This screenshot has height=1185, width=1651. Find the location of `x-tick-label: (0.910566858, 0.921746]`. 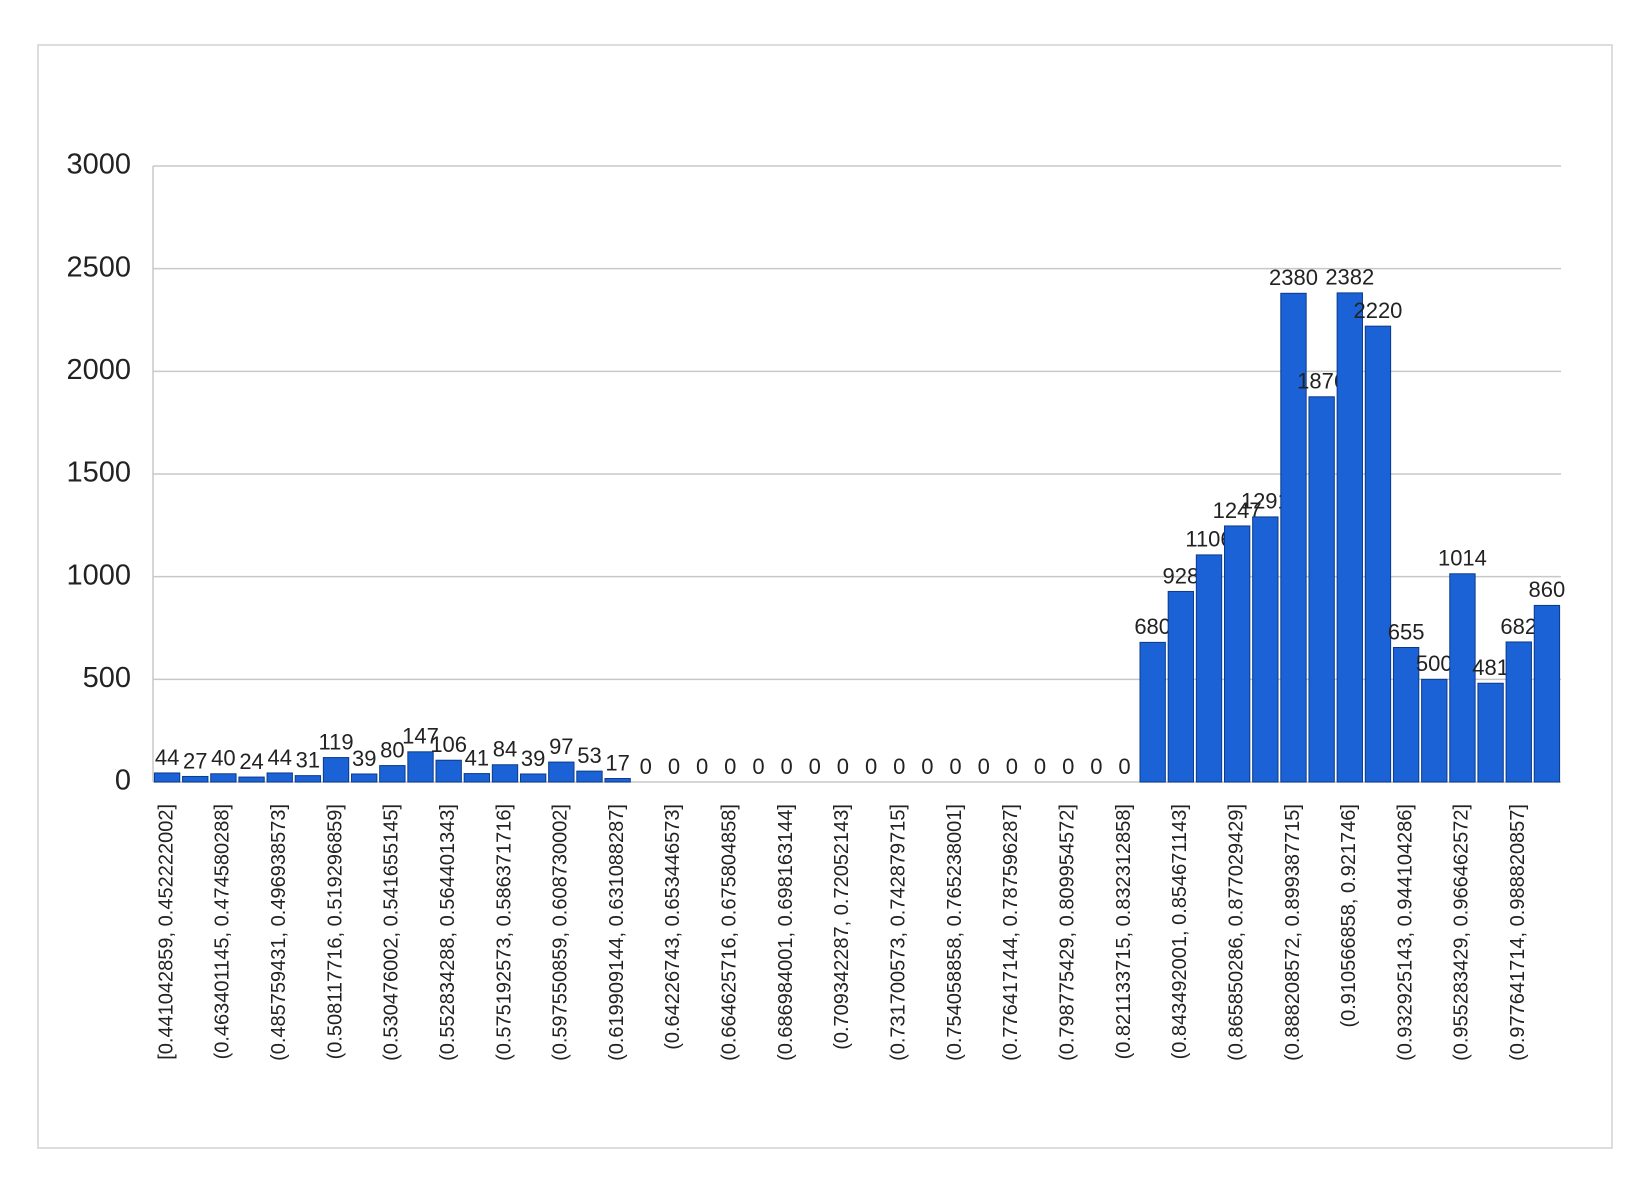

x-tick-label: (0.910566858, 0.921746] is located at coordinates (1349, 916).